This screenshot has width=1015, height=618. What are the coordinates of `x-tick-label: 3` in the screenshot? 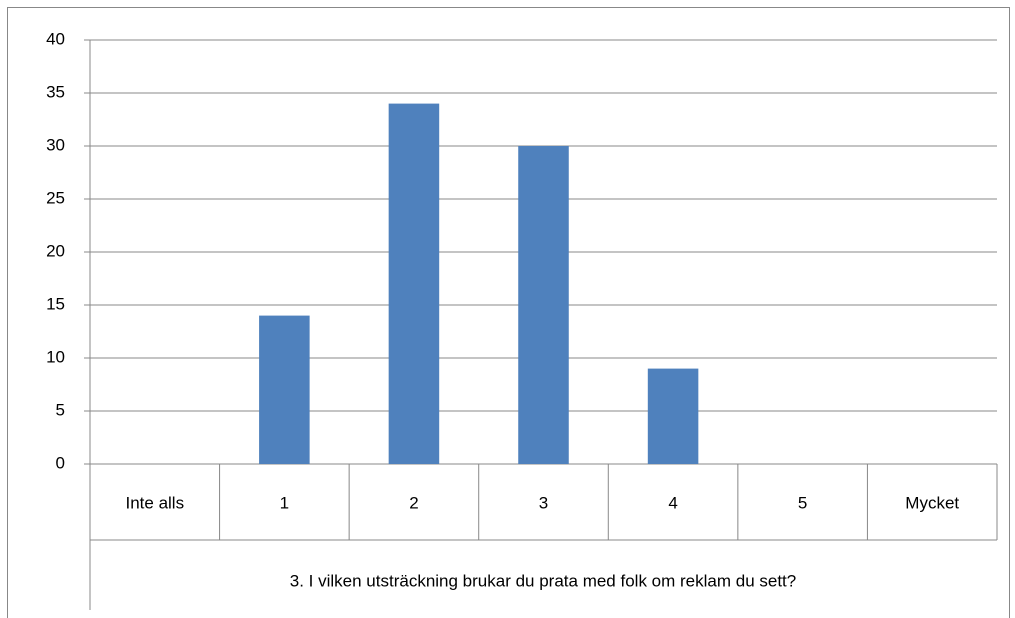 It's located at (543, 502).